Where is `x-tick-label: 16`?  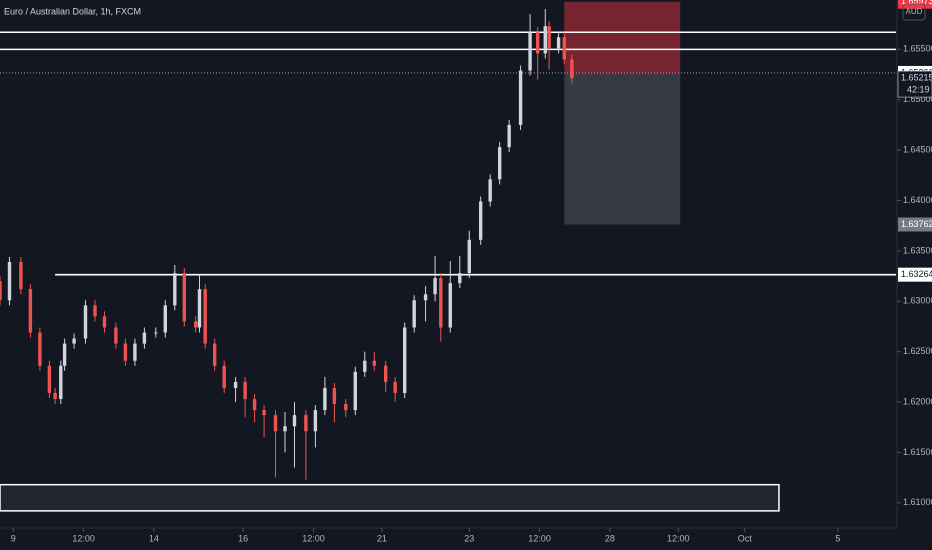
x-tick-label: 16 is located at coordinates (243, 538).